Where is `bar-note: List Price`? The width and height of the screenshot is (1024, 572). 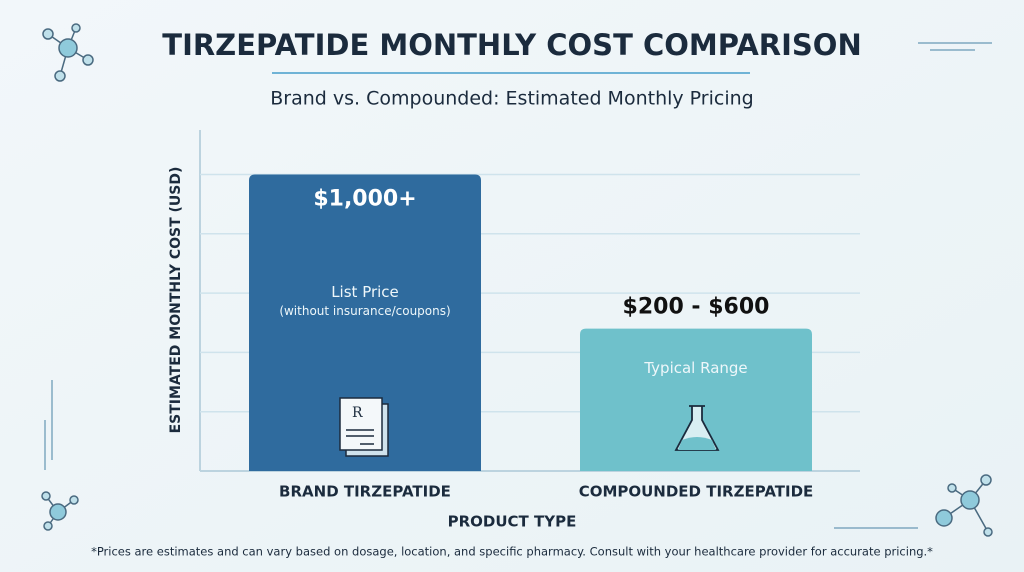 bar-note: List Price is located at coordinates (365, 292).